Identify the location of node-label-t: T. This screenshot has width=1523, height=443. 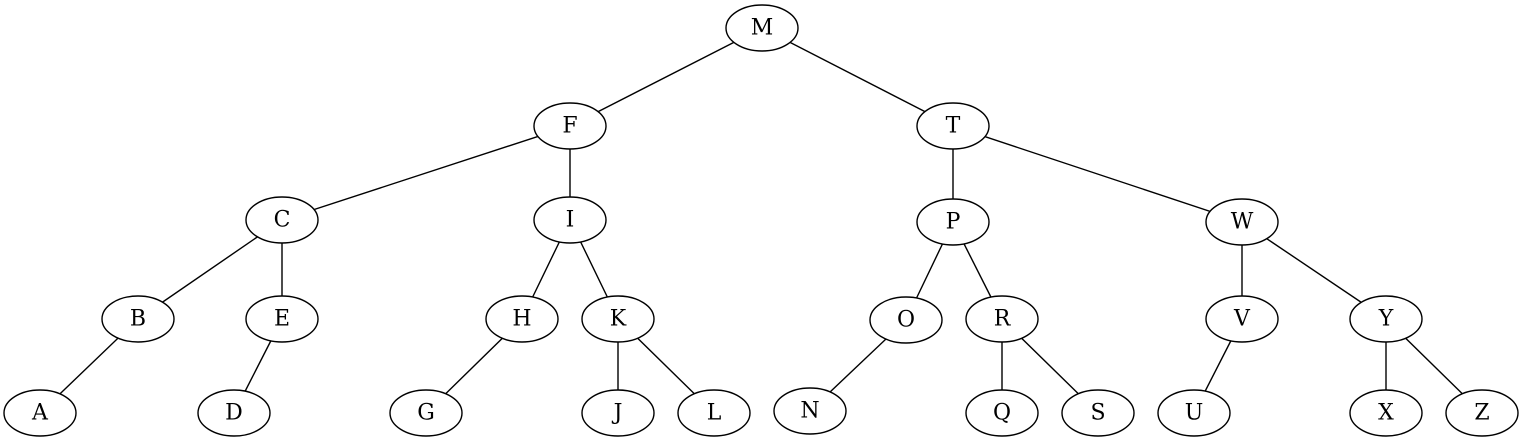
(953, 126).